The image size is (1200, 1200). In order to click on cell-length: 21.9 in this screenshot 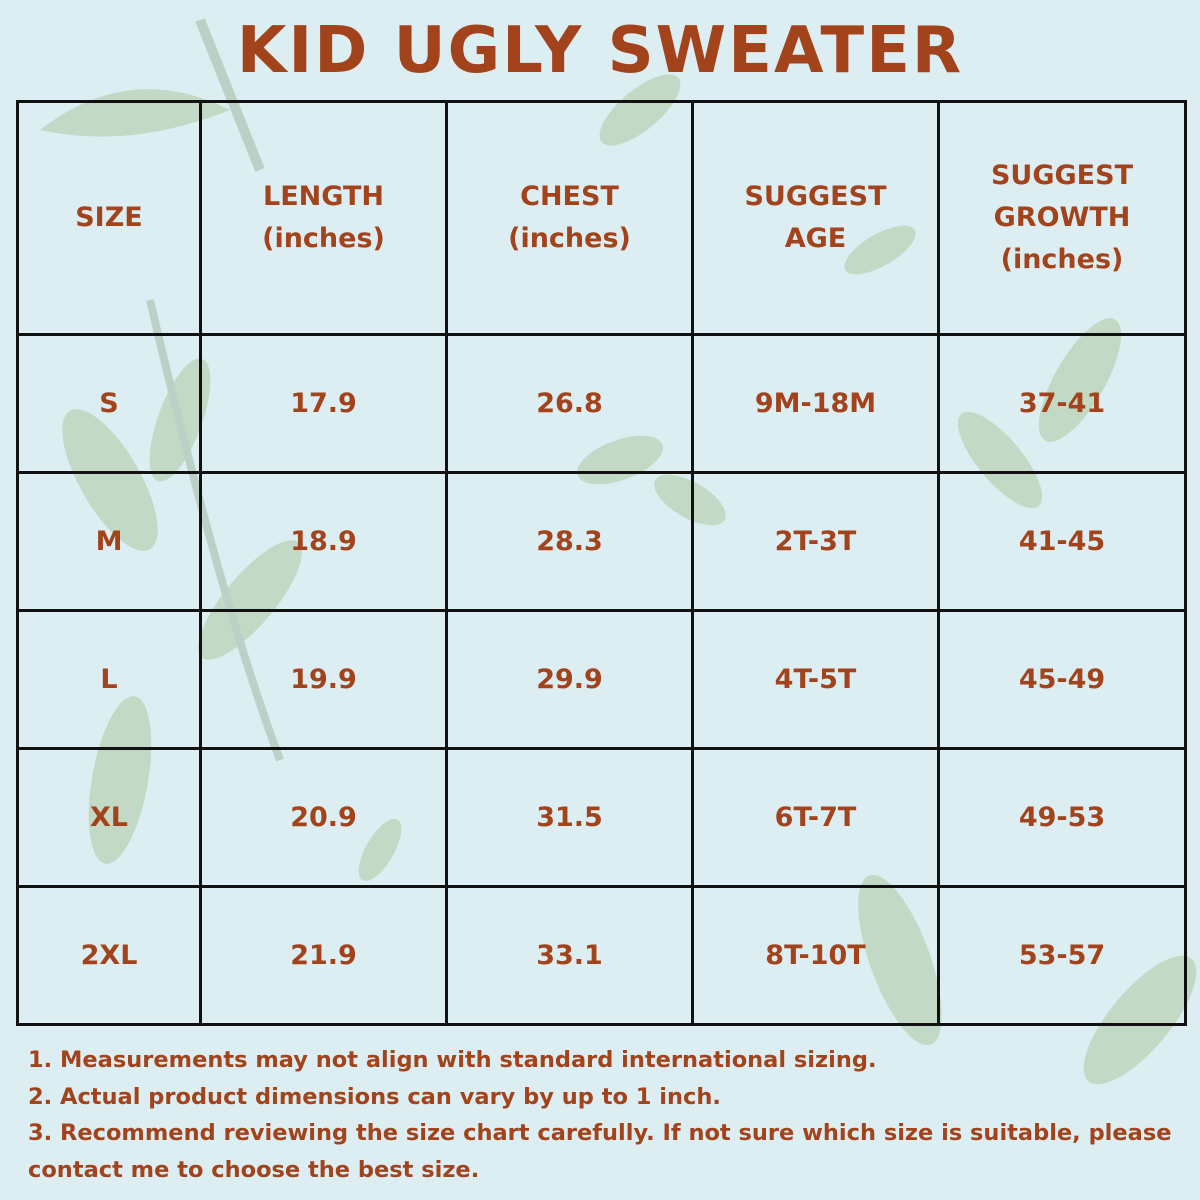, I will do `click(323, 955)`.